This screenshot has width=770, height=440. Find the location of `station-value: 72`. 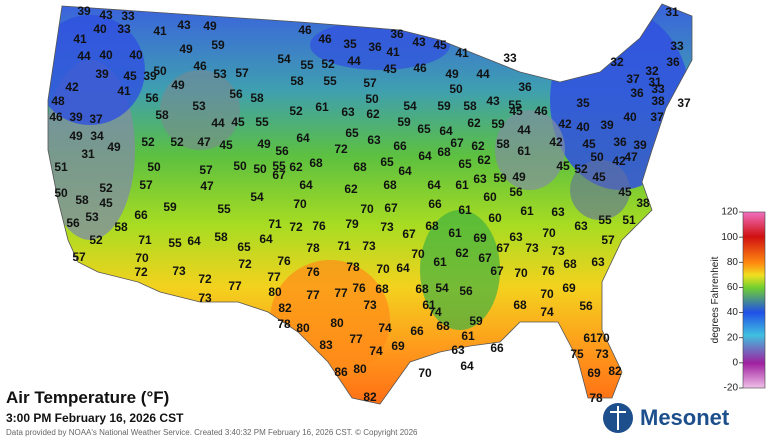

station-value: 72 is located at coordinates (141, 272).